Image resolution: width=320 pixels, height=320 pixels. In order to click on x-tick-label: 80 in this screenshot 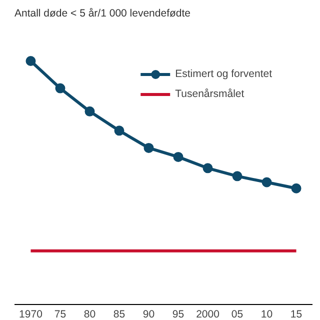, I will do `click(90, 314)`.